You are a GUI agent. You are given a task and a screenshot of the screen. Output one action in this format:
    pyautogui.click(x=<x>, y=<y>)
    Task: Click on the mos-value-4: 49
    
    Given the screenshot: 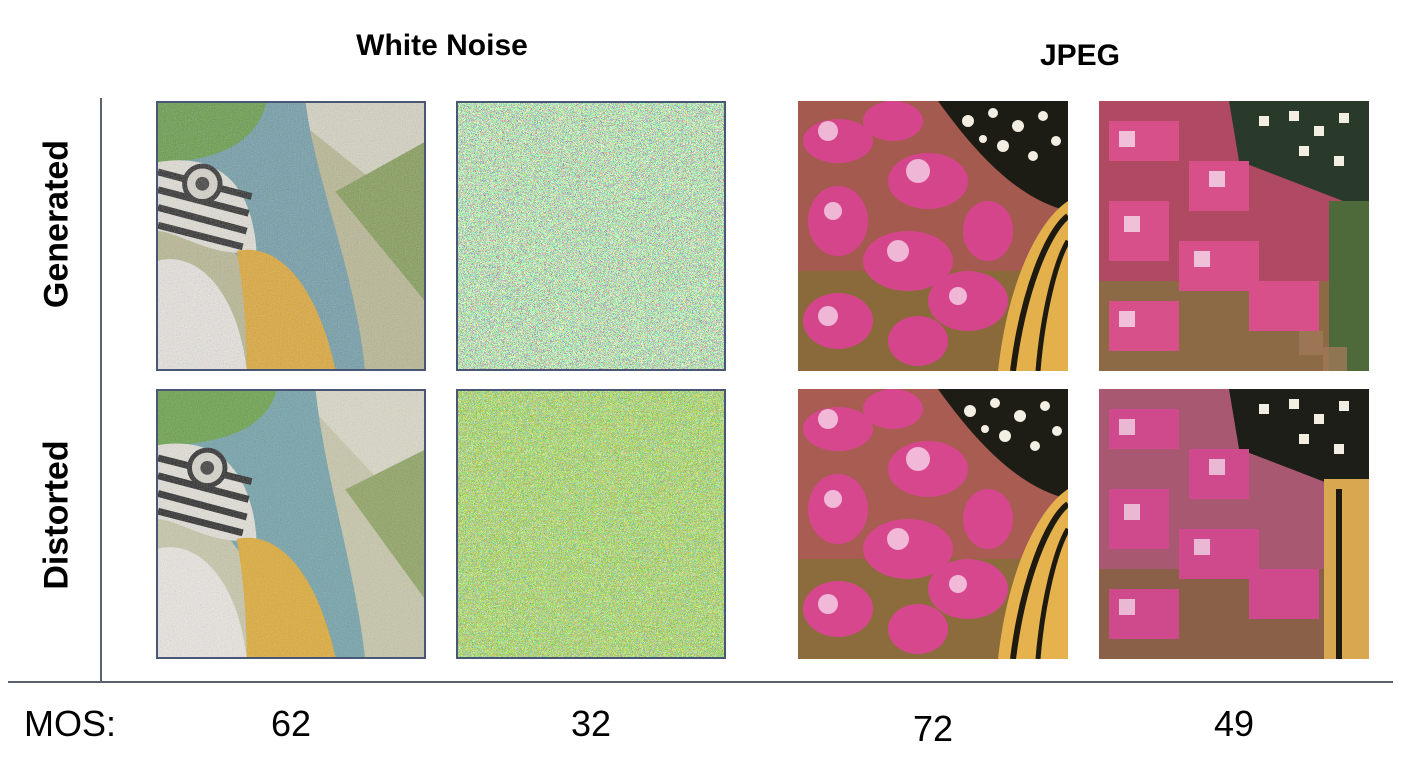 What is the action you would take?
    pyautogui.click(x=1234, y=723)
    